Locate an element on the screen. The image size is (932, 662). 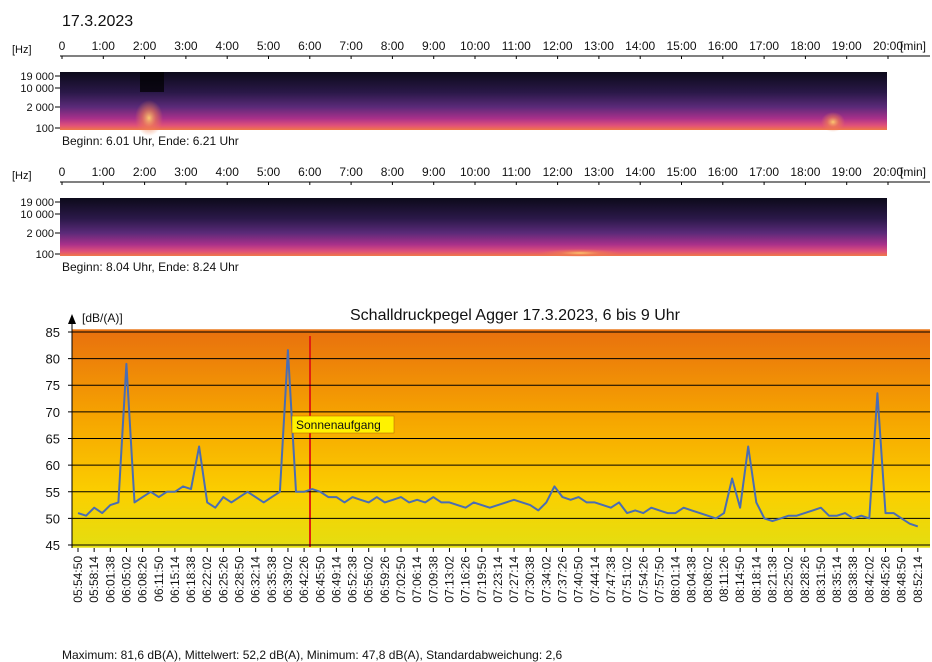
y-tick-label: 45 is located at coordinates (53, 545).